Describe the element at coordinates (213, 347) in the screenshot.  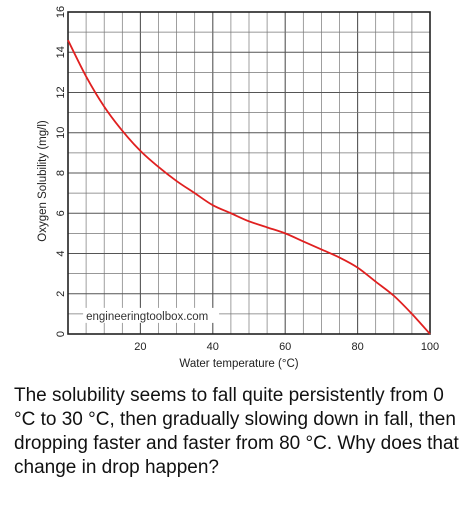
I see `x-tick-label: 40` at that location.